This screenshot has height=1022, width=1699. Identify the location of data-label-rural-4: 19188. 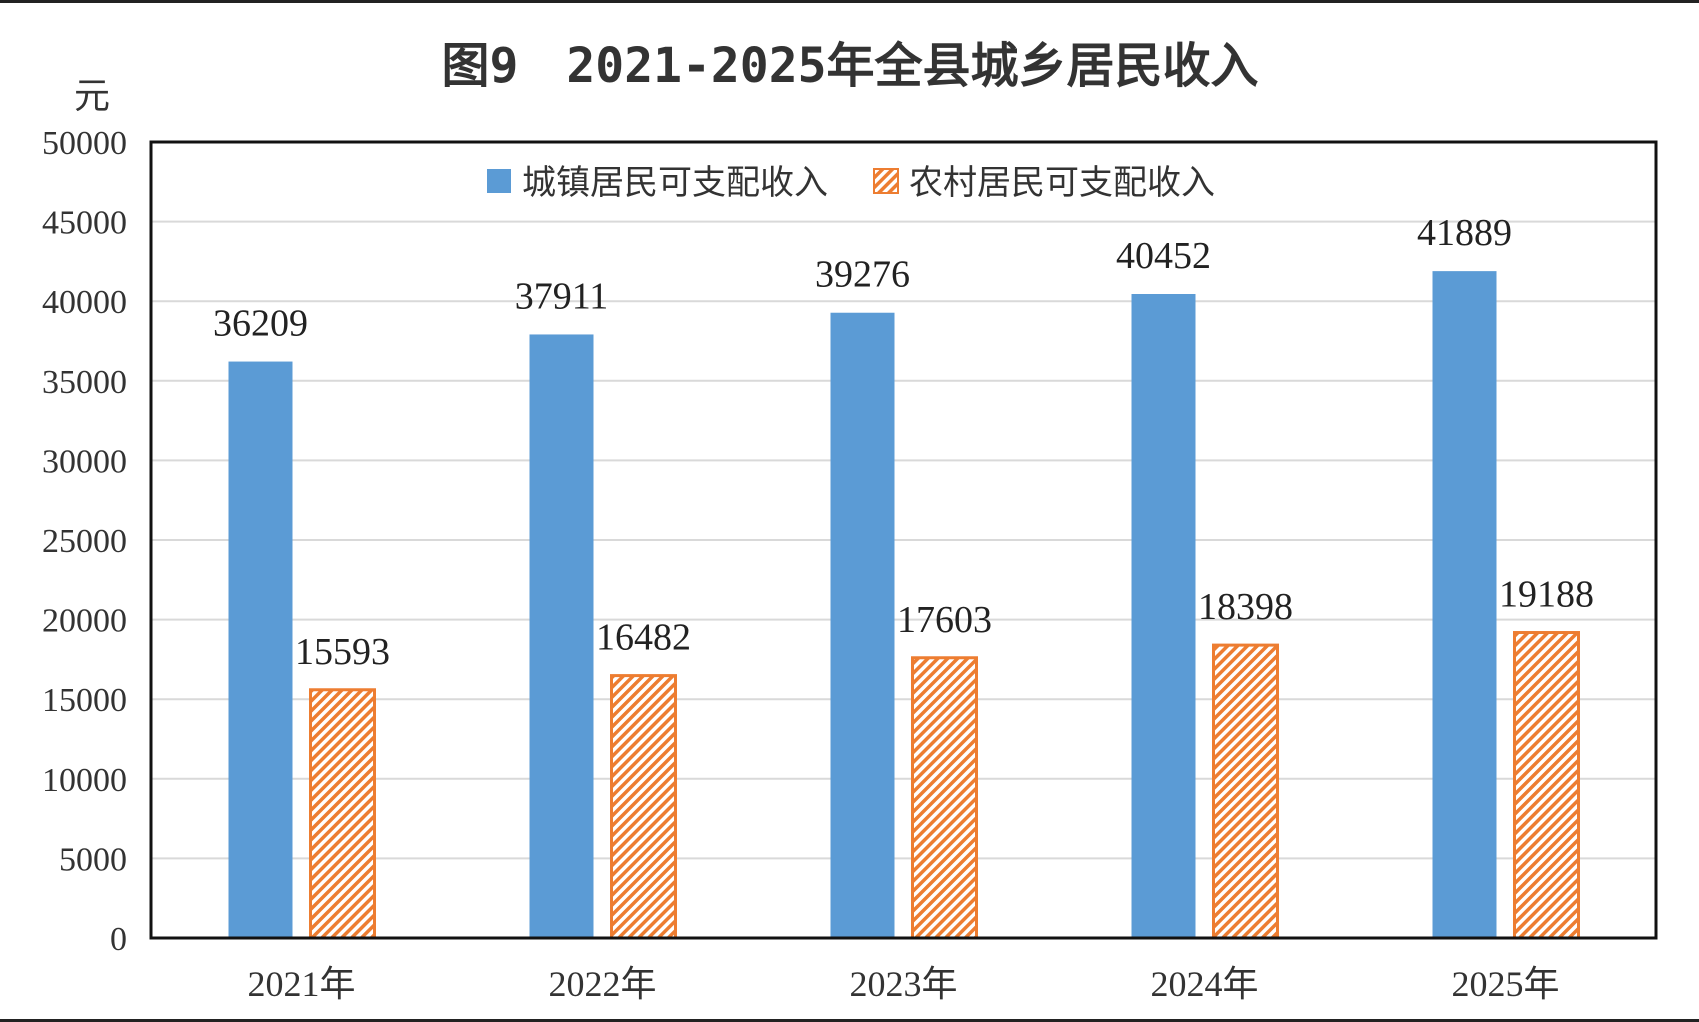
(1546, 595).